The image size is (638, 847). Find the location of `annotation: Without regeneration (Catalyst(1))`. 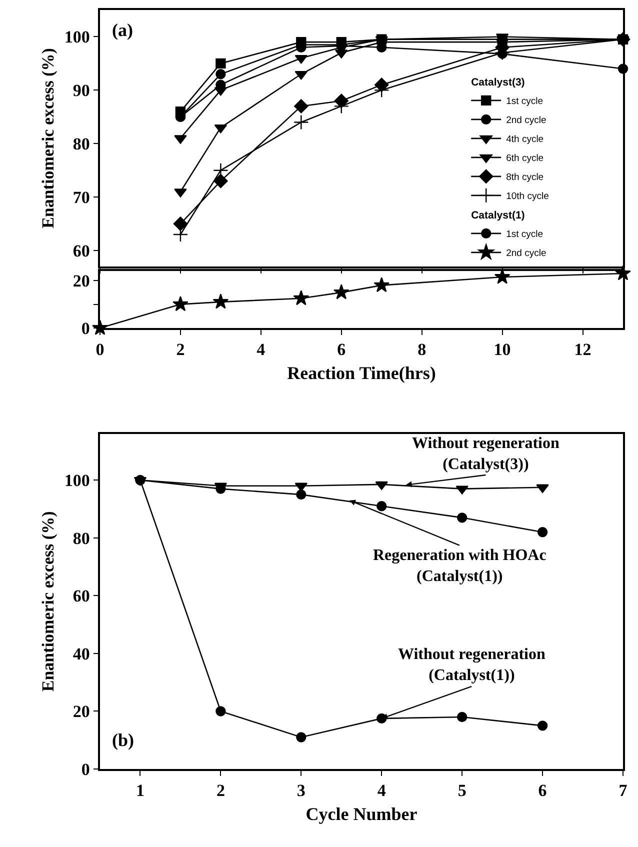

annotation: Without regeneration (Catalyst(1)) is located at coordinates (472, 665).